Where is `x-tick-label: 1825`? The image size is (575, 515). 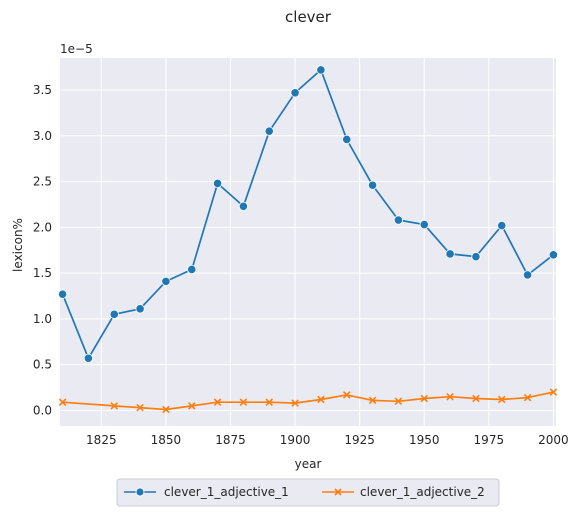
x-tick-label: 1825 is located at coordinates (101, 440).